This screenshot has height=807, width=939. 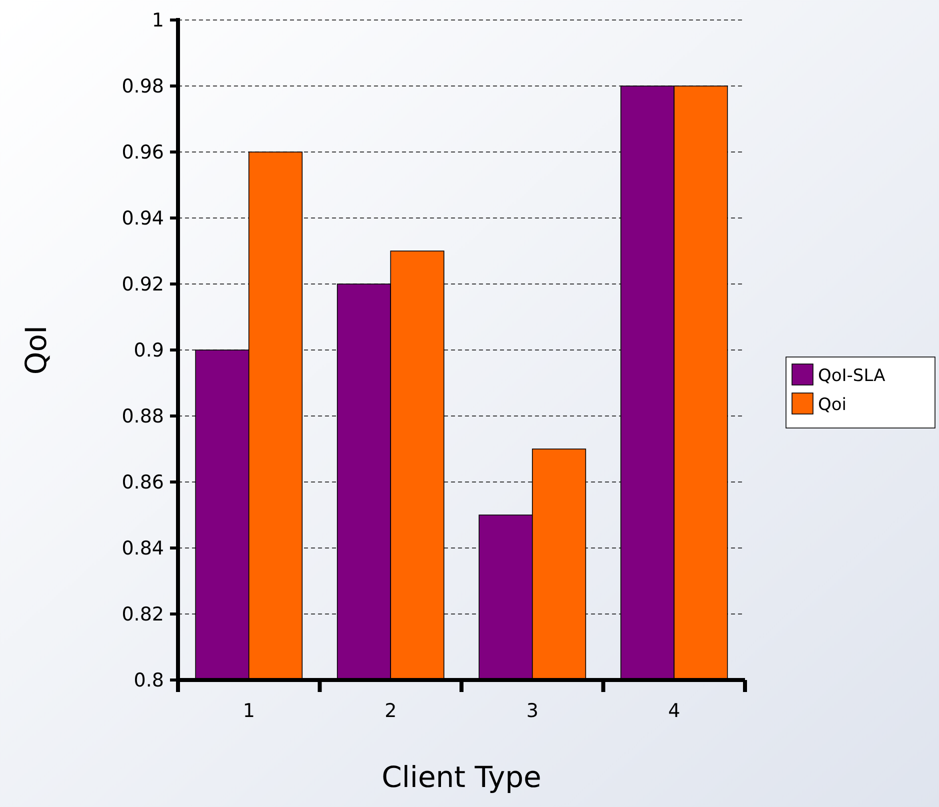 I want to click on legend-label: QoI-SLA, so click(x=852, y=376).